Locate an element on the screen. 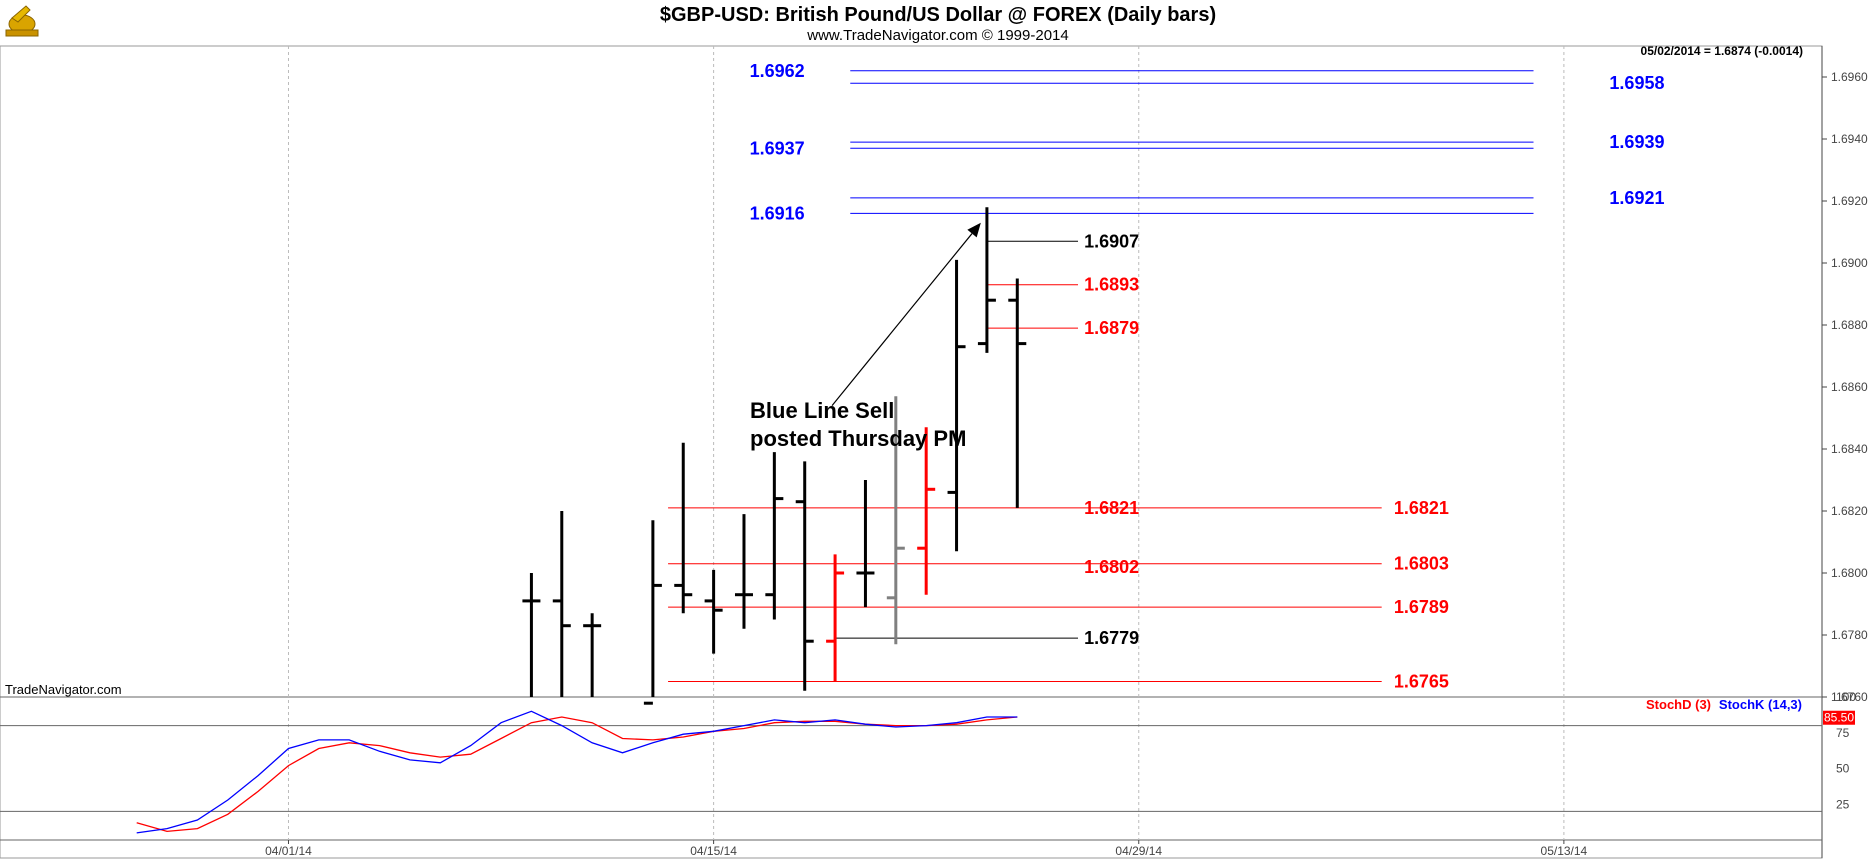  stochk-line is located at coordinates (577, 772).